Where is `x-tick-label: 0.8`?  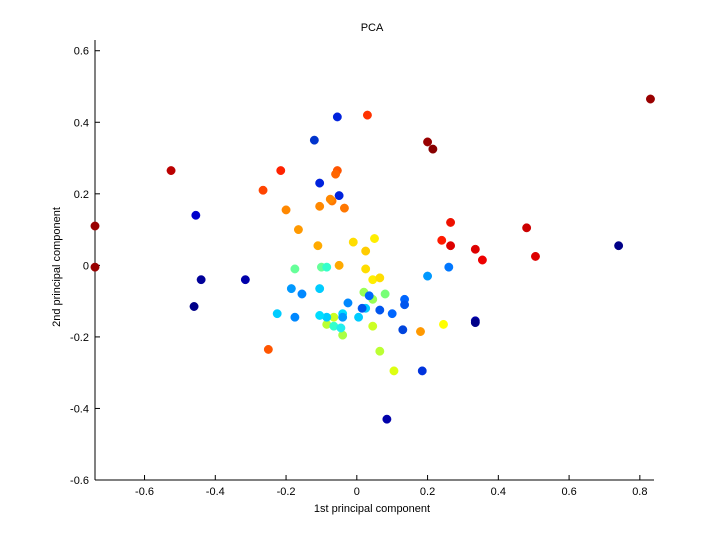
x-tick-label: 0.8 is located at coordinates (639, 492).